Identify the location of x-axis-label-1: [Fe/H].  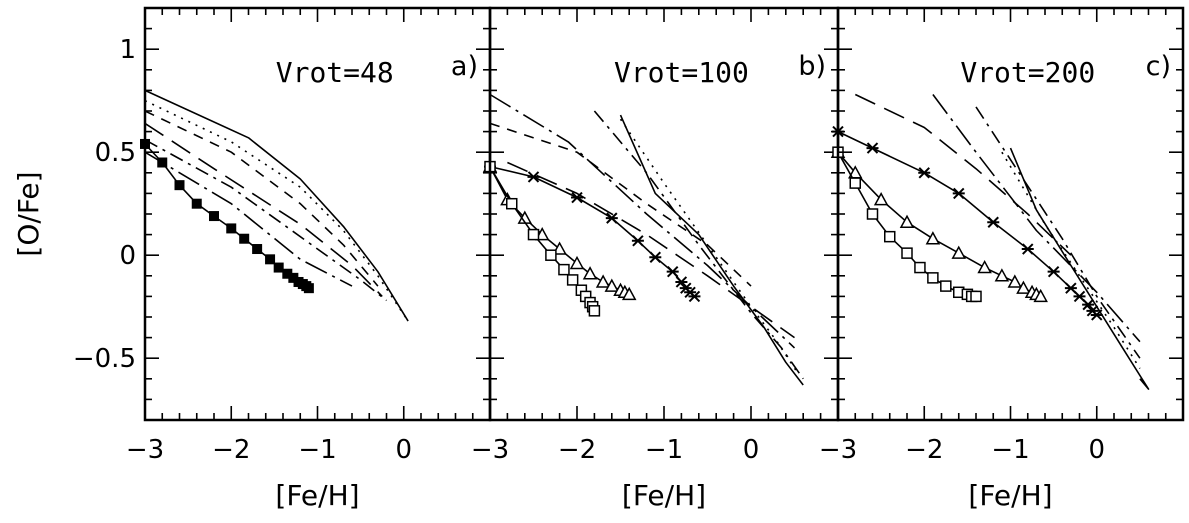
(317, 495).